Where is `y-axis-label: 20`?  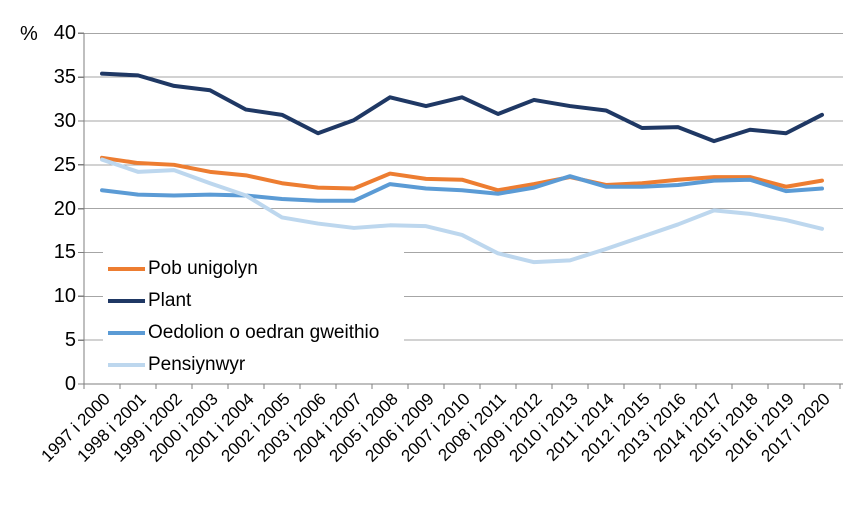 y-axis-label: 20 is located at coordinates (64, 208).